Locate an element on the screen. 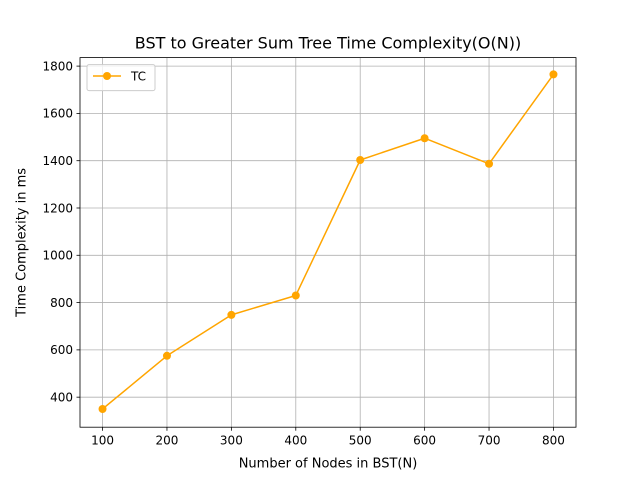  legend-box is located at coordinates (121, 78).